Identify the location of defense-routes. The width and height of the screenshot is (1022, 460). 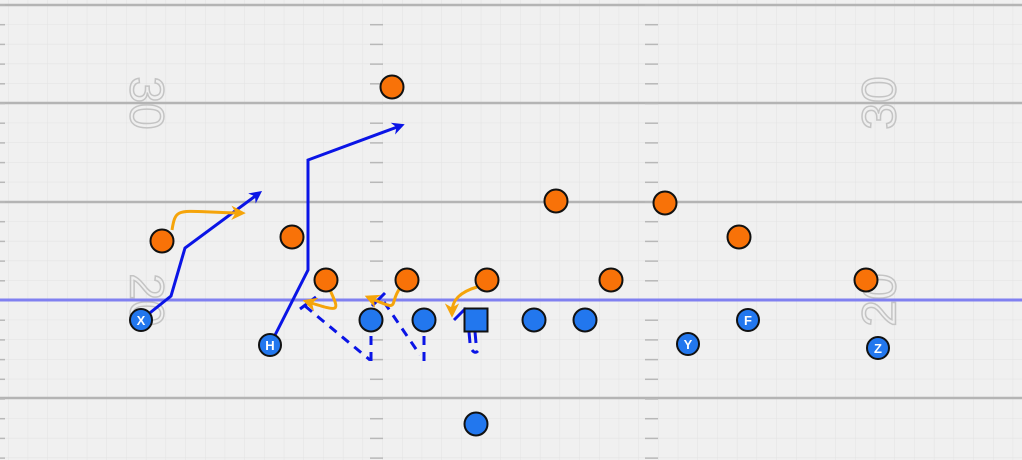
(324, 261).